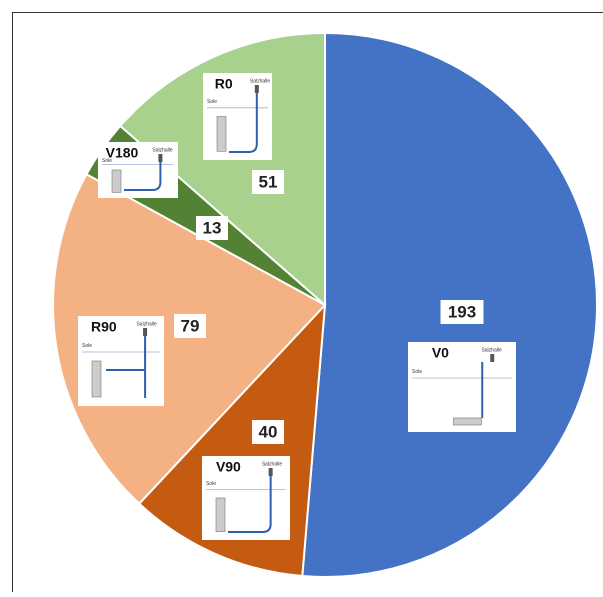 The width and height of the screenshot is (603, 597). Describe the element at coordinates (268, 181) in the screenshot. I see `value-label: 51` at that location.